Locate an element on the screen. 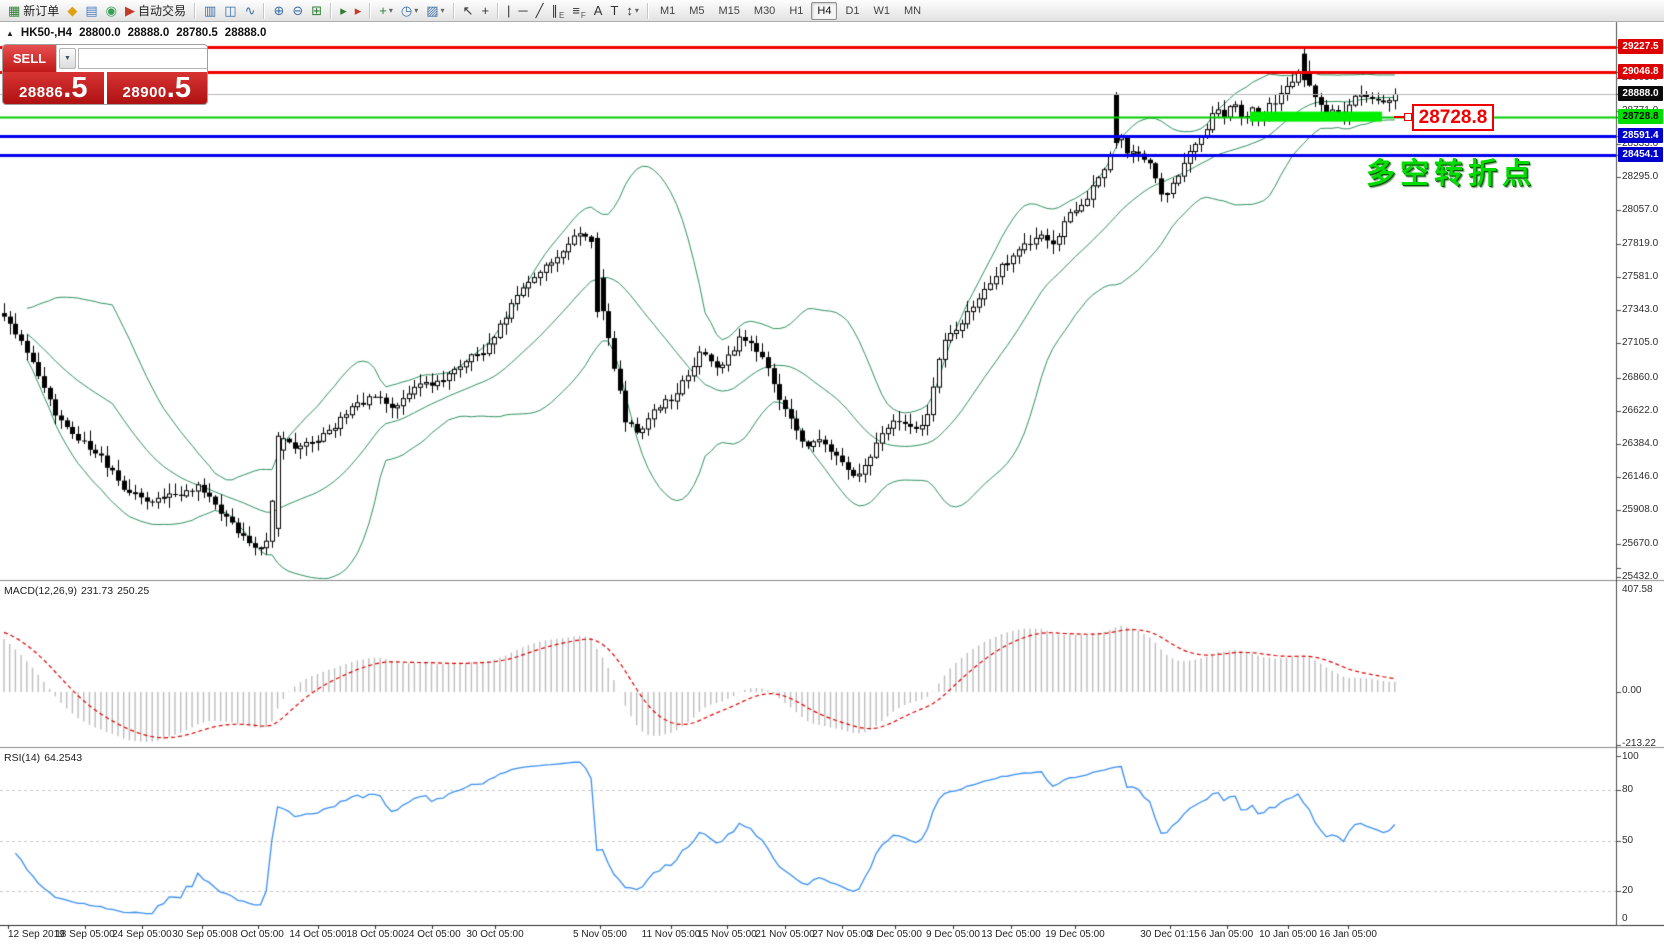 This screenshot has height=944, width=1664. text-label-icon: T is located at coordinates (614, 10).